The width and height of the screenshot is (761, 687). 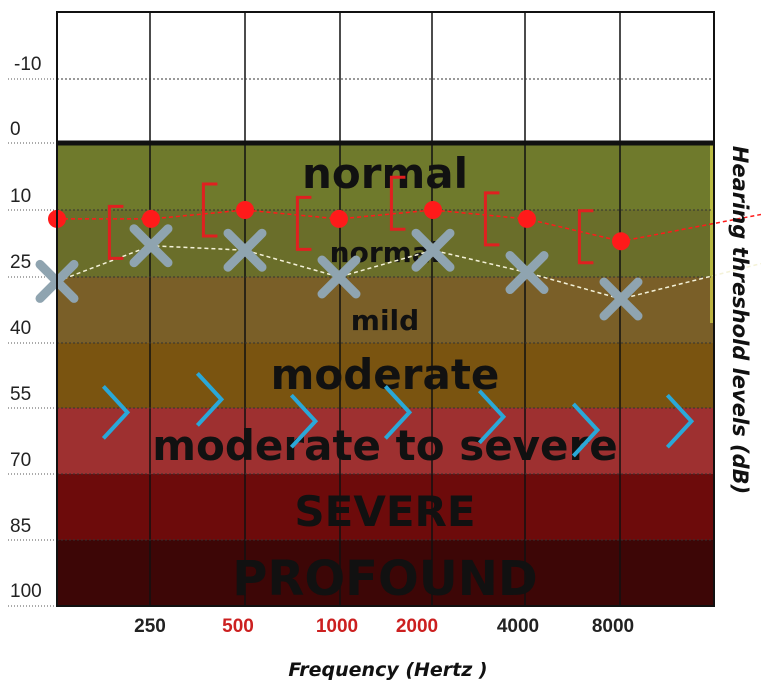 What do you see at coordinates (150, 626) in the screenshot?
I see `x-tick-label: 250` at bounding box center [150, 626].